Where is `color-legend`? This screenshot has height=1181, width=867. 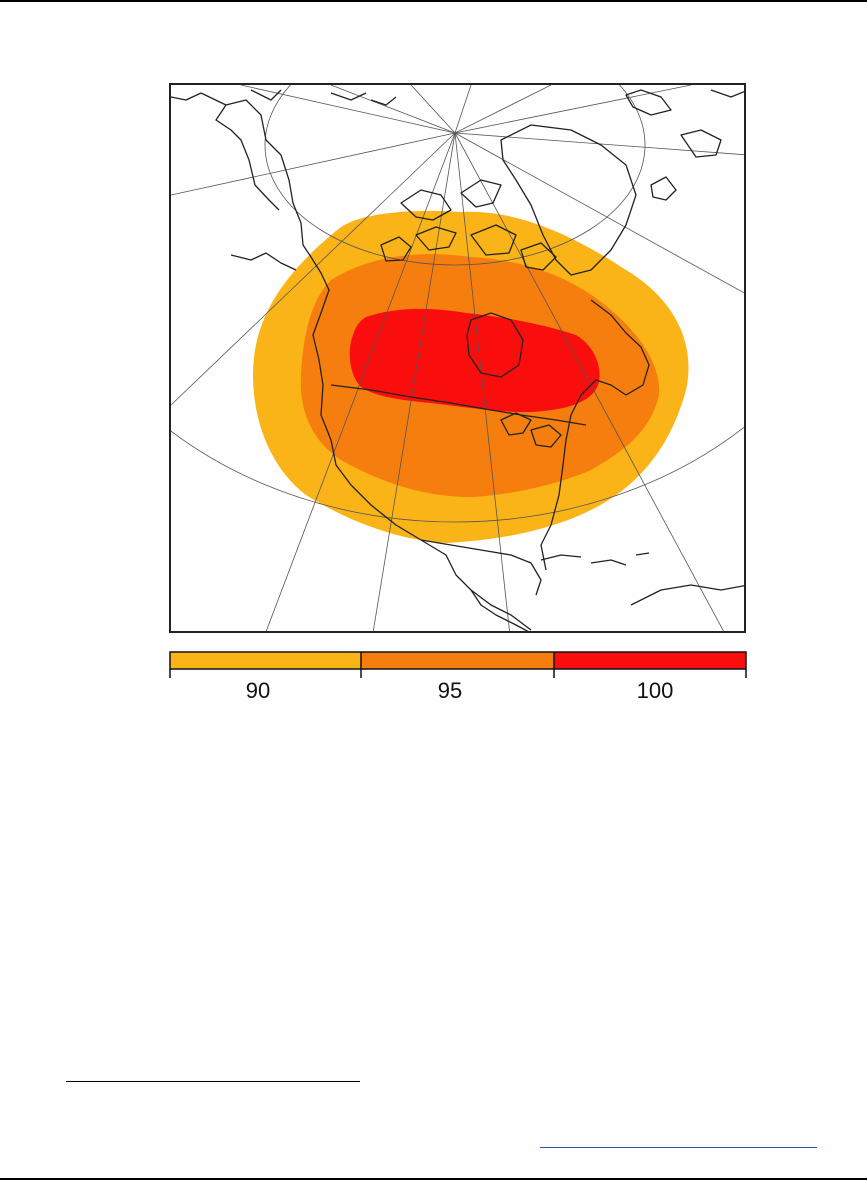
color-legend is located at coordinates (458, 664).